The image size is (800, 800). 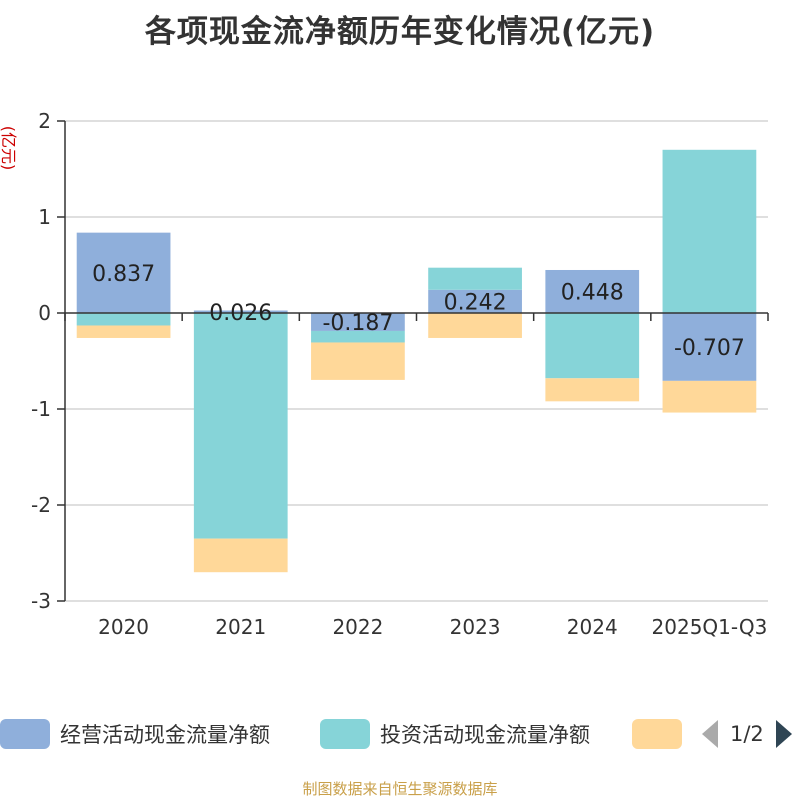 I want to click on chart-title: 各项现金流净额历年变化情况(亿元), so click(x=400, y=32).